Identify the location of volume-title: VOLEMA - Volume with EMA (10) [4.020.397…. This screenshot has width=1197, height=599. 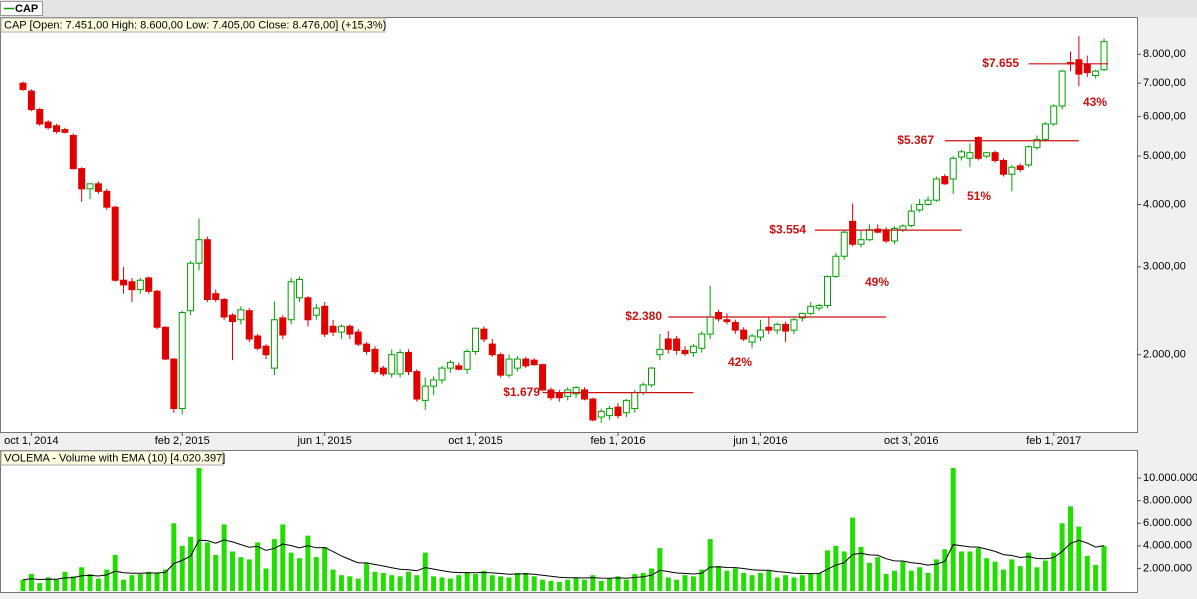
(114, 458).